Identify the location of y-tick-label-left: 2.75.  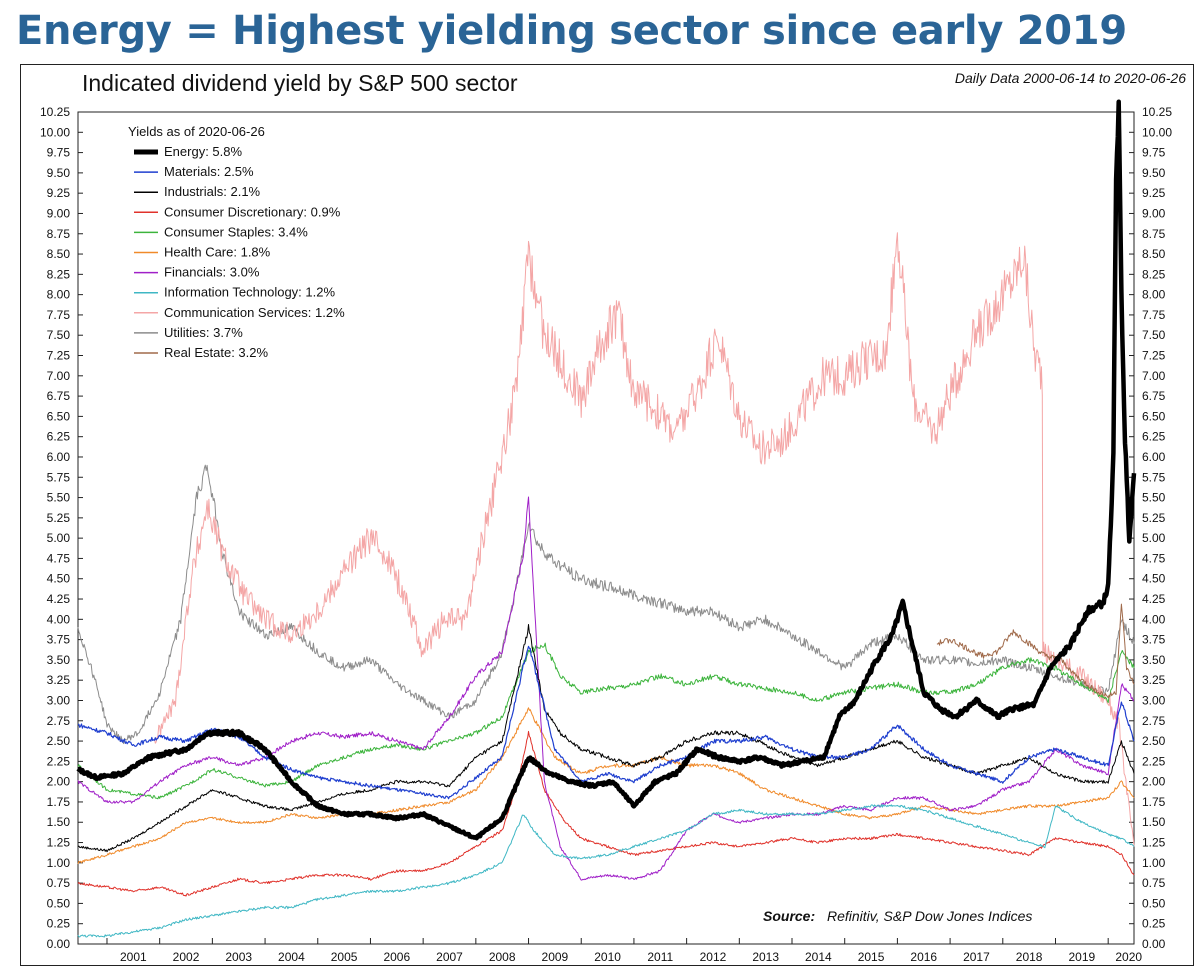
(59, 721).